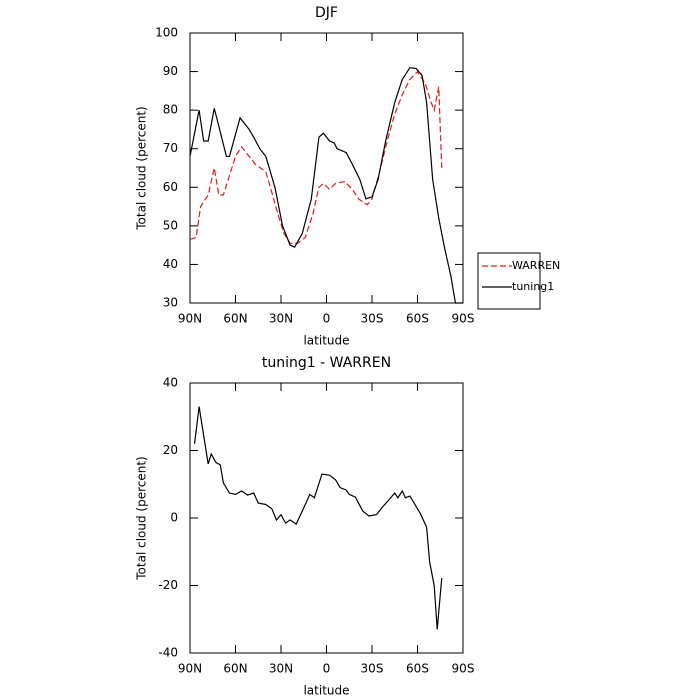  What do you see at coordinates (533, 286) in the screenshot?
I see `legend-label: tuning1` at bounding box center [533, 286].